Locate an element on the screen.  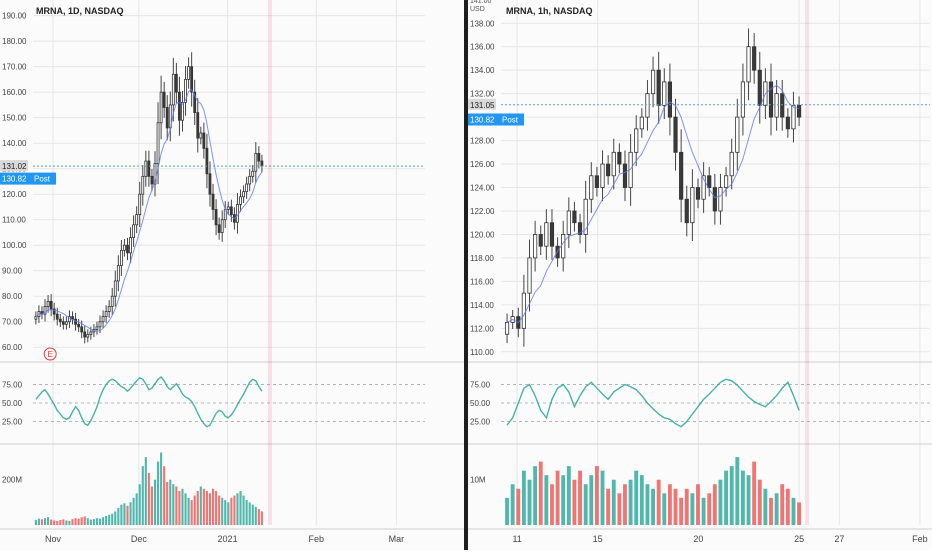
volume-tick-label: 200M is located at coordinates (12, 480).